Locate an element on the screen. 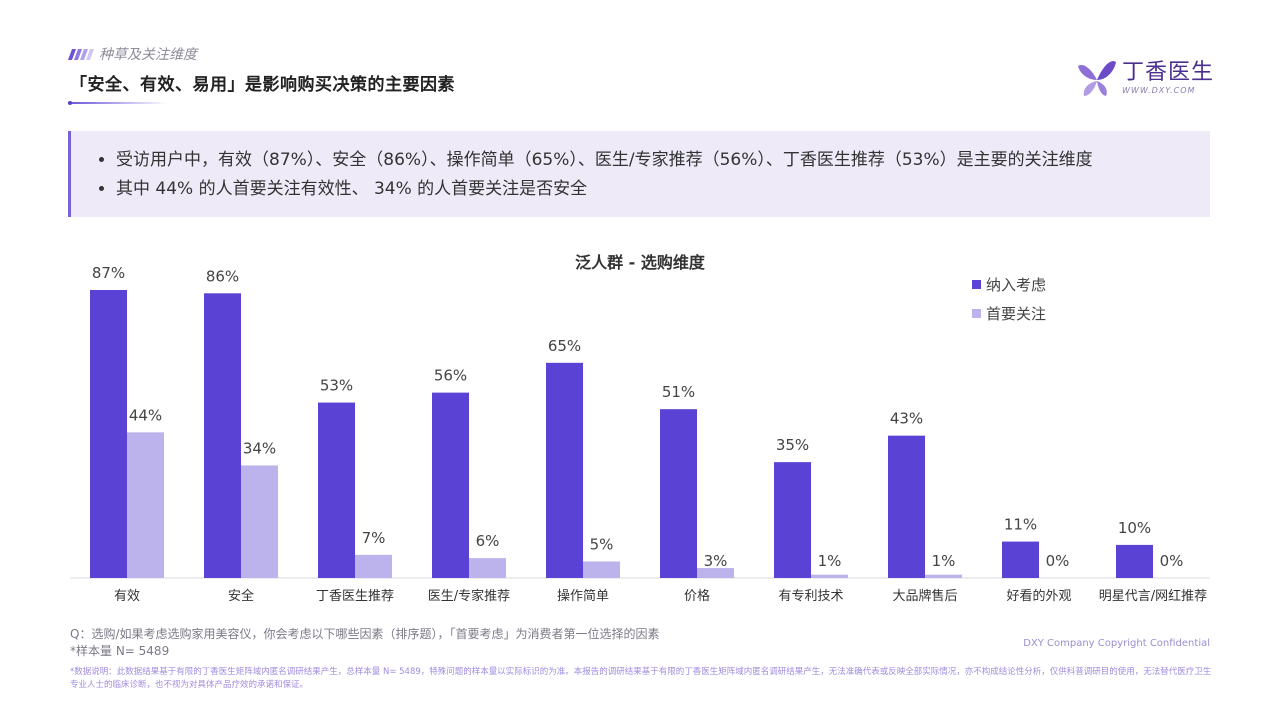  section-tag-bars is located at coordinates (81, 54).